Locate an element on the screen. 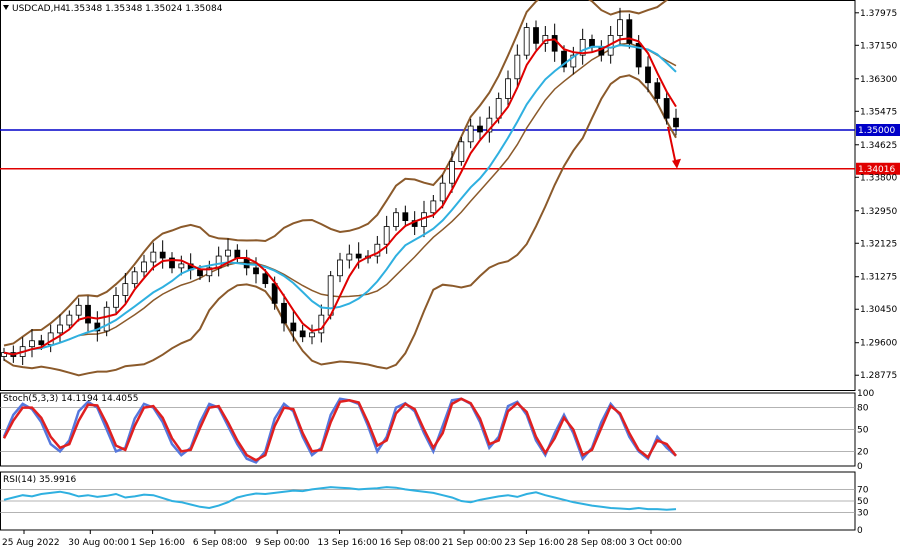  price-tick-label: 1.32125 is located at coordinates (878, 244).